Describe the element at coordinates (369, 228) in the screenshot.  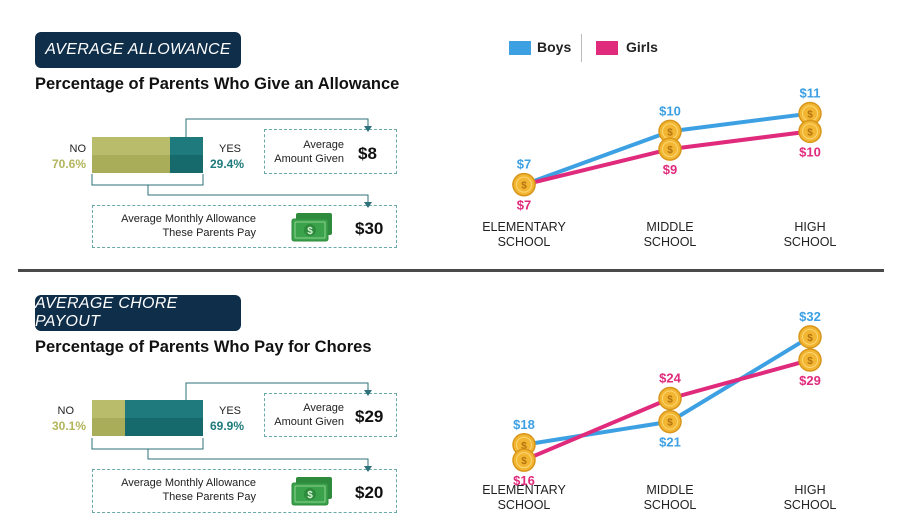
I see `allowance-monthly-amount: $30` at that location.